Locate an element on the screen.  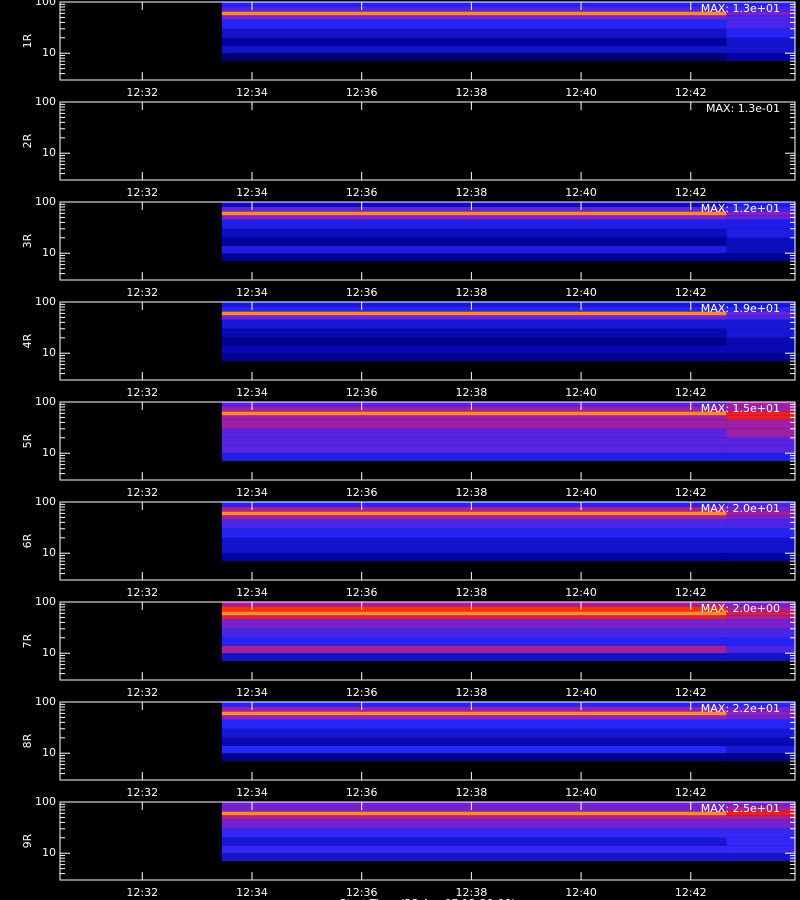
max-annotation: MAX: 1.2e+01 is located at coordinates (740, 208).